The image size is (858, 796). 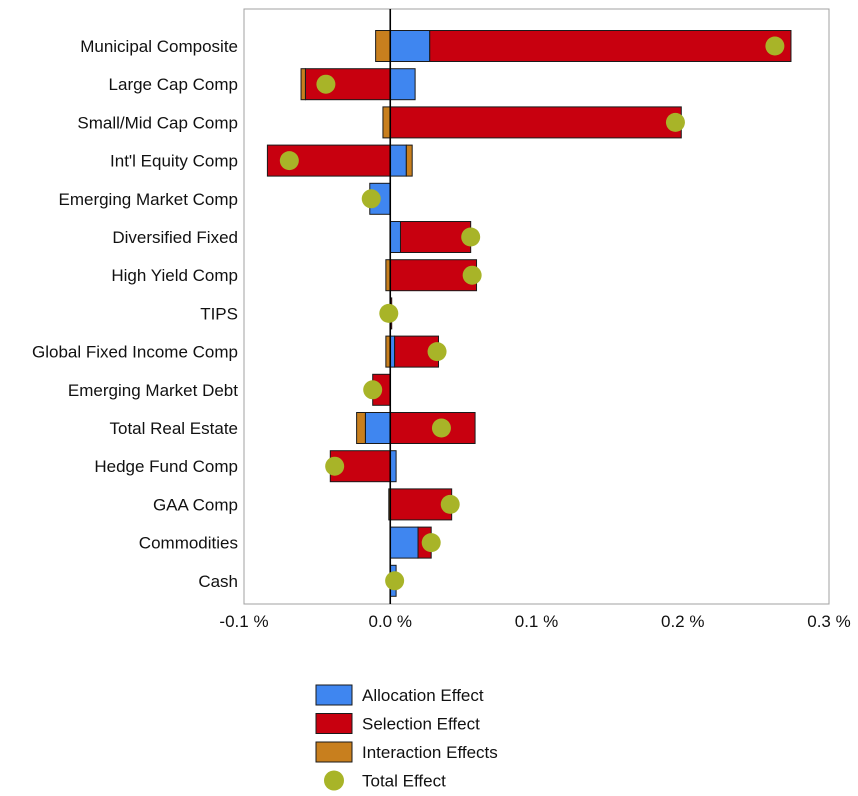 What do you see at coordinates (398, 160) in the screenshot?
I see `bar-allocation-effect-int-l-equity-comp` at bounding box center [398, 160].